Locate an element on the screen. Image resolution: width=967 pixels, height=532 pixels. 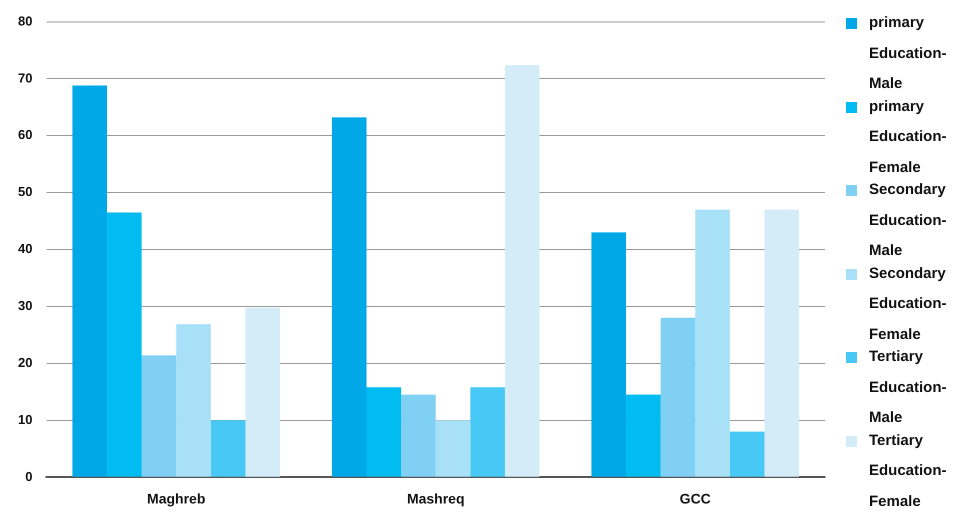
y-tick-label: 50 is located at coordinates (25, 192).